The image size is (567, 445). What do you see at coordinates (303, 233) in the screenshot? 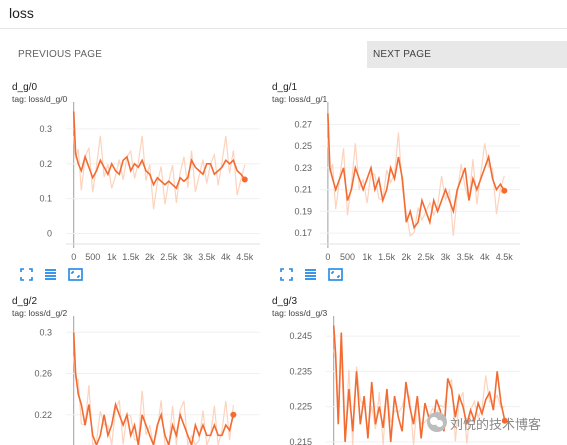
I see `y-tick-label: 0.17` at bounding box center [303, 233].